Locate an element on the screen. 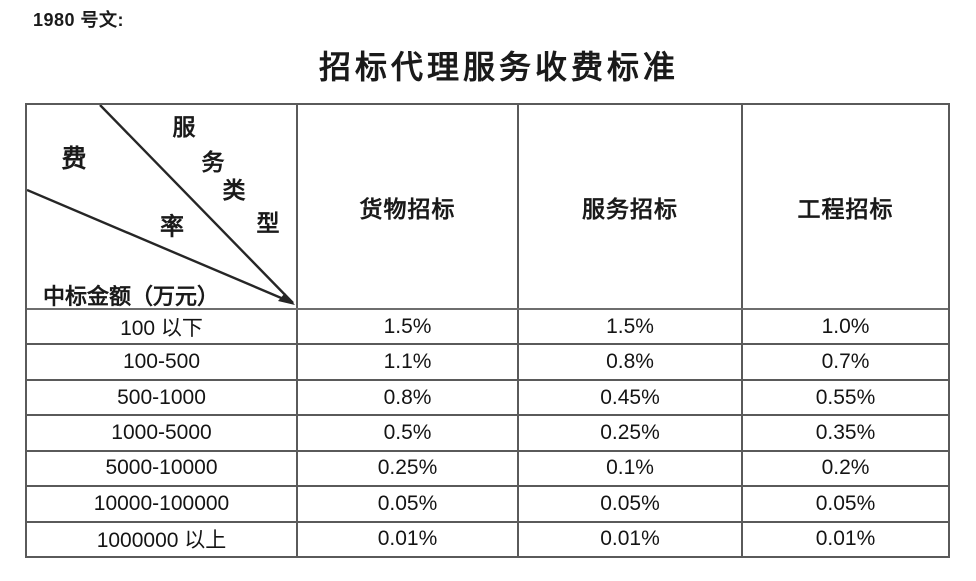 The width and height of the screenshot is (976, 581). corner-fee-char: 费 is located at coordinates (74, 159).